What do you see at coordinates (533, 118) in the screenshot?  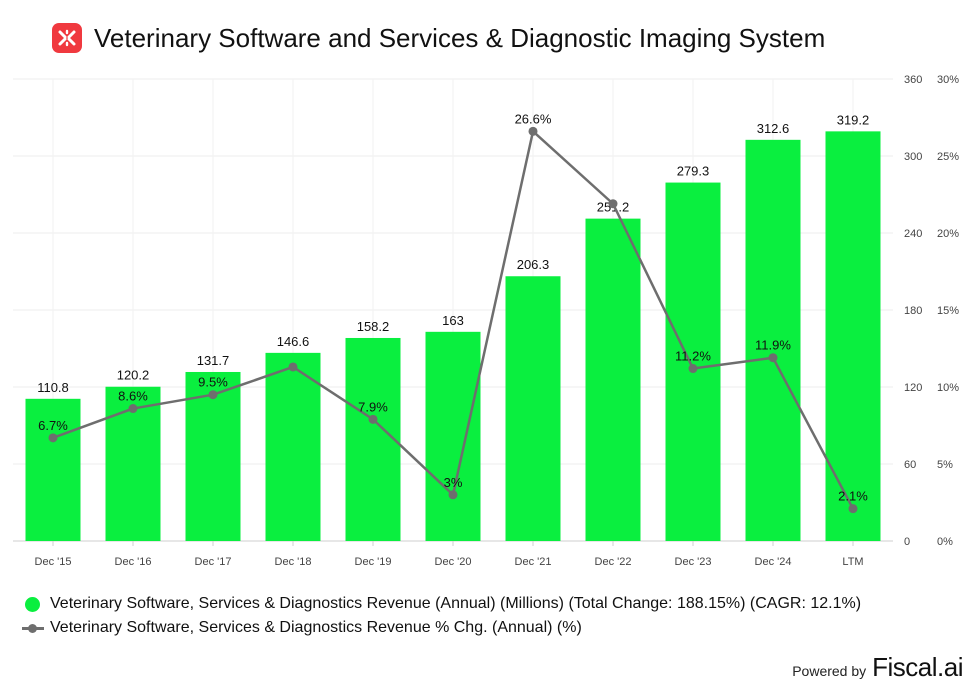 I see `pct-change-label: 26.6%` at bounding box center [533, 118].